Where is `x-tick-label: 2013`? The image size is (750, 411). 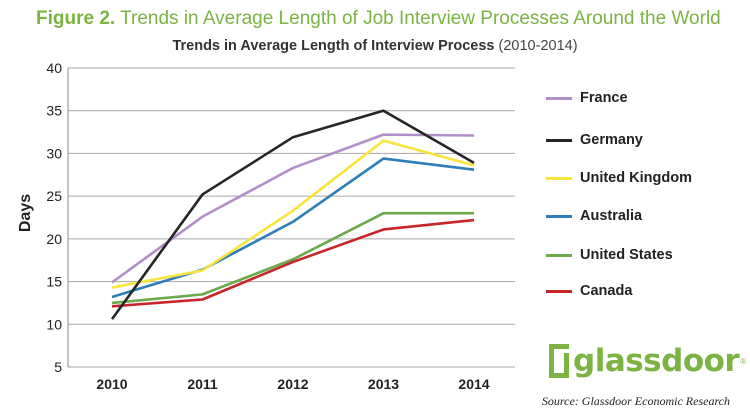 x-tick-label: 2013 is located at coordinates (383, 384).